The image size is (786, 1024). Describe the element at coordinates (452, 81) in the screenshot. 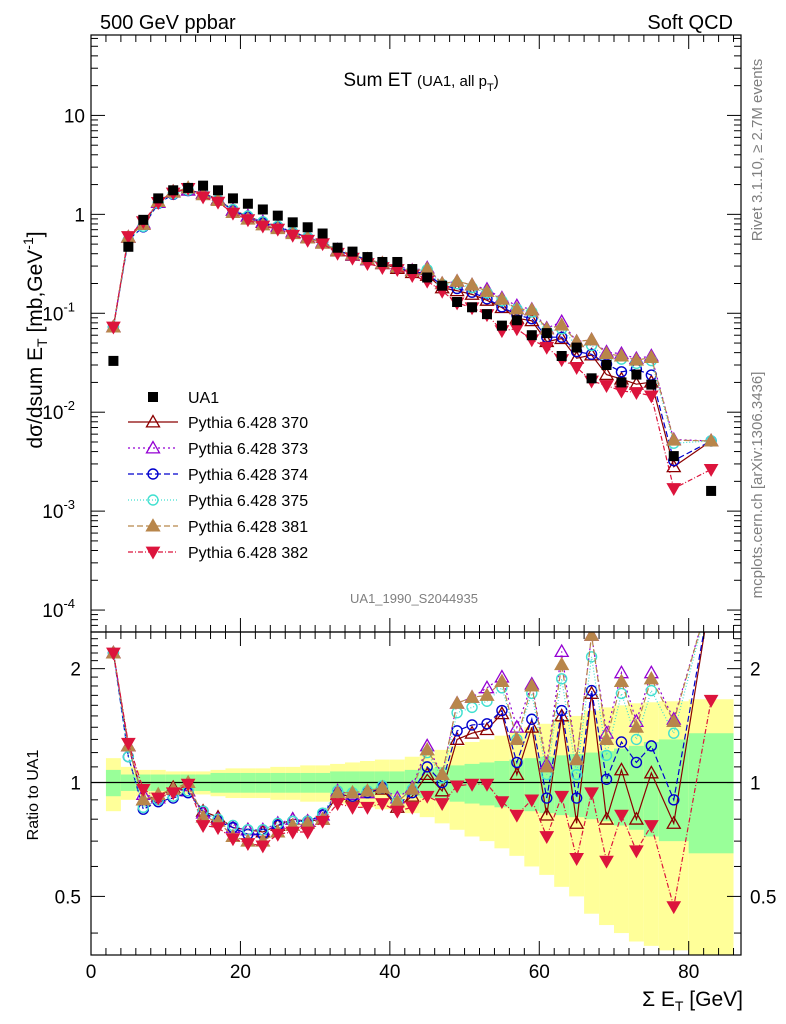

I see `subtitle-text: (UA1, all p` at that location.